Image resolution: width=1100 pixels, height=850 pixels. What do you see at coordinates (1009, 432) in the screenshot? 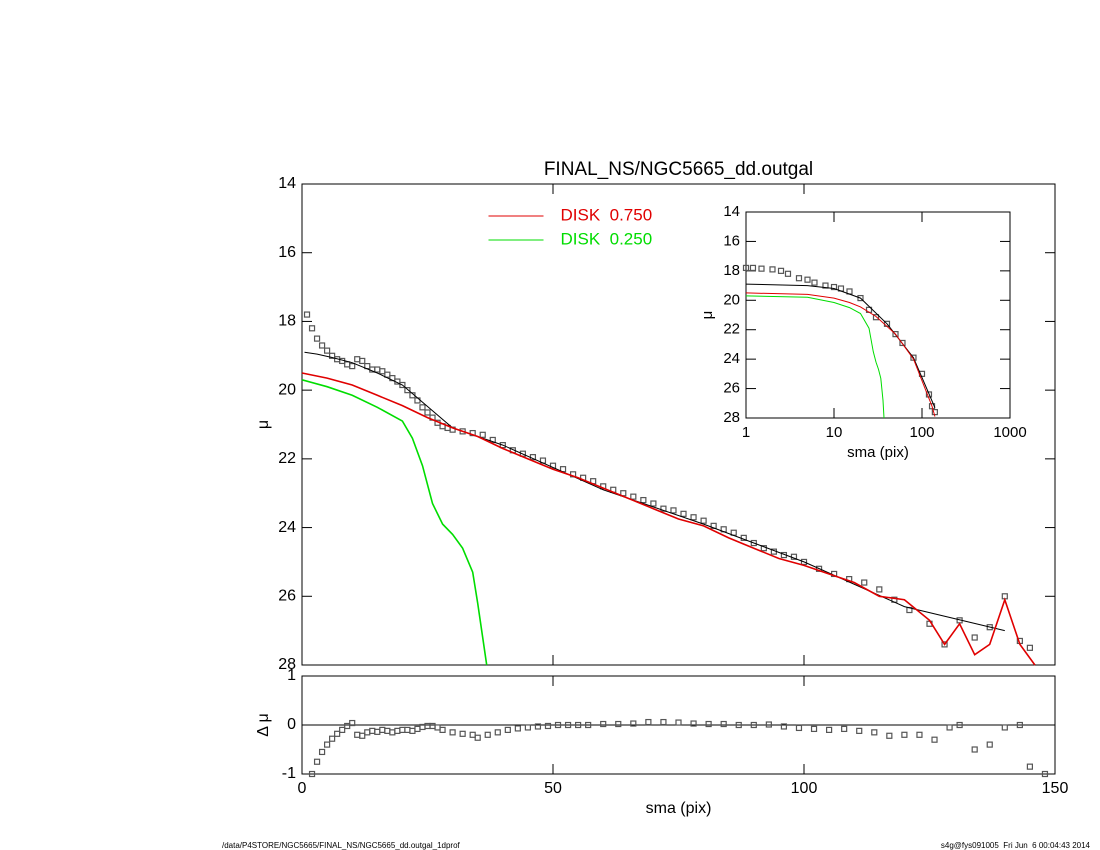
I see `x-tick-label: 1000` at bounding box center [1009, 432].